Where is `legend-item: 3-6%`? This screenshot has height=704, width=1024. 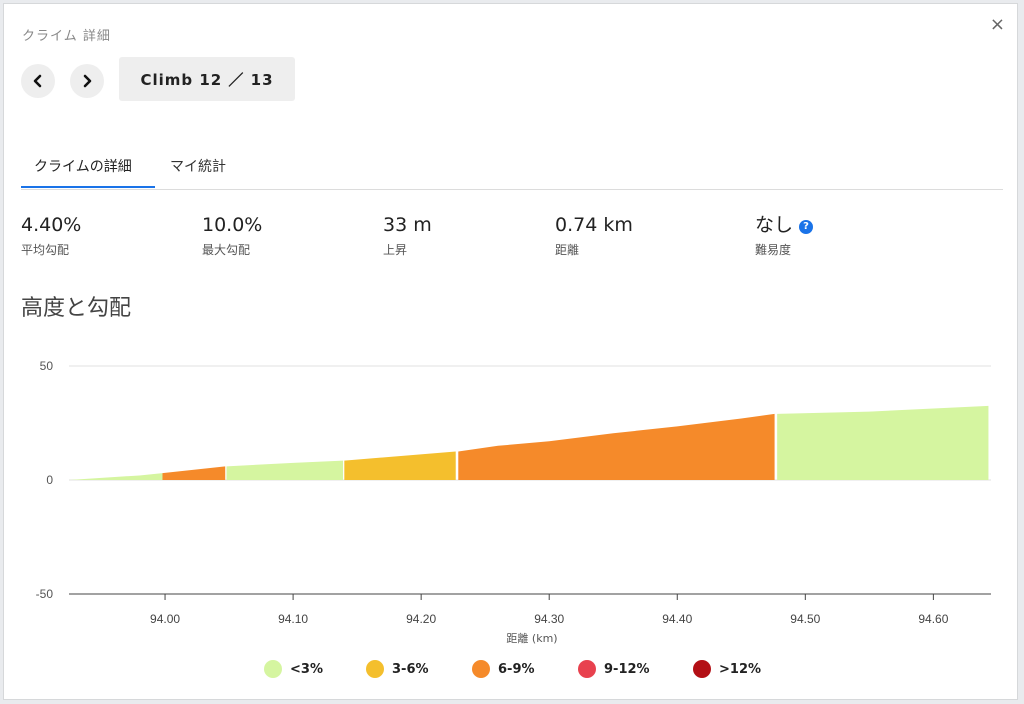 legend-item: 3-6% is located at coordinates (397, 669).